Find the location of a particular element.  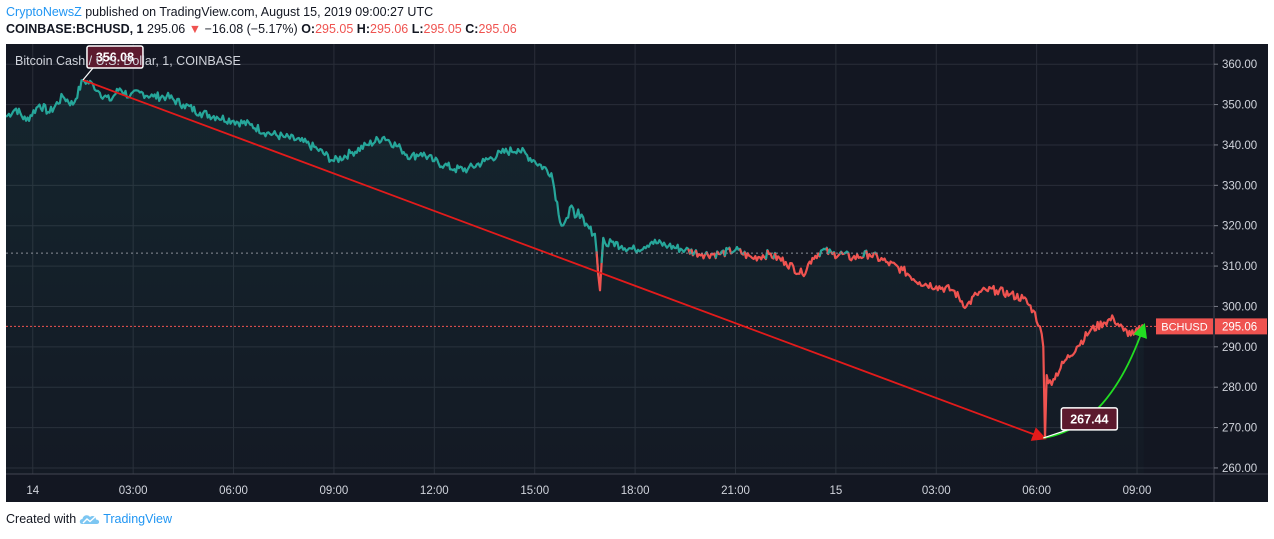

close-label: C: is located at coordinates (472, 29).